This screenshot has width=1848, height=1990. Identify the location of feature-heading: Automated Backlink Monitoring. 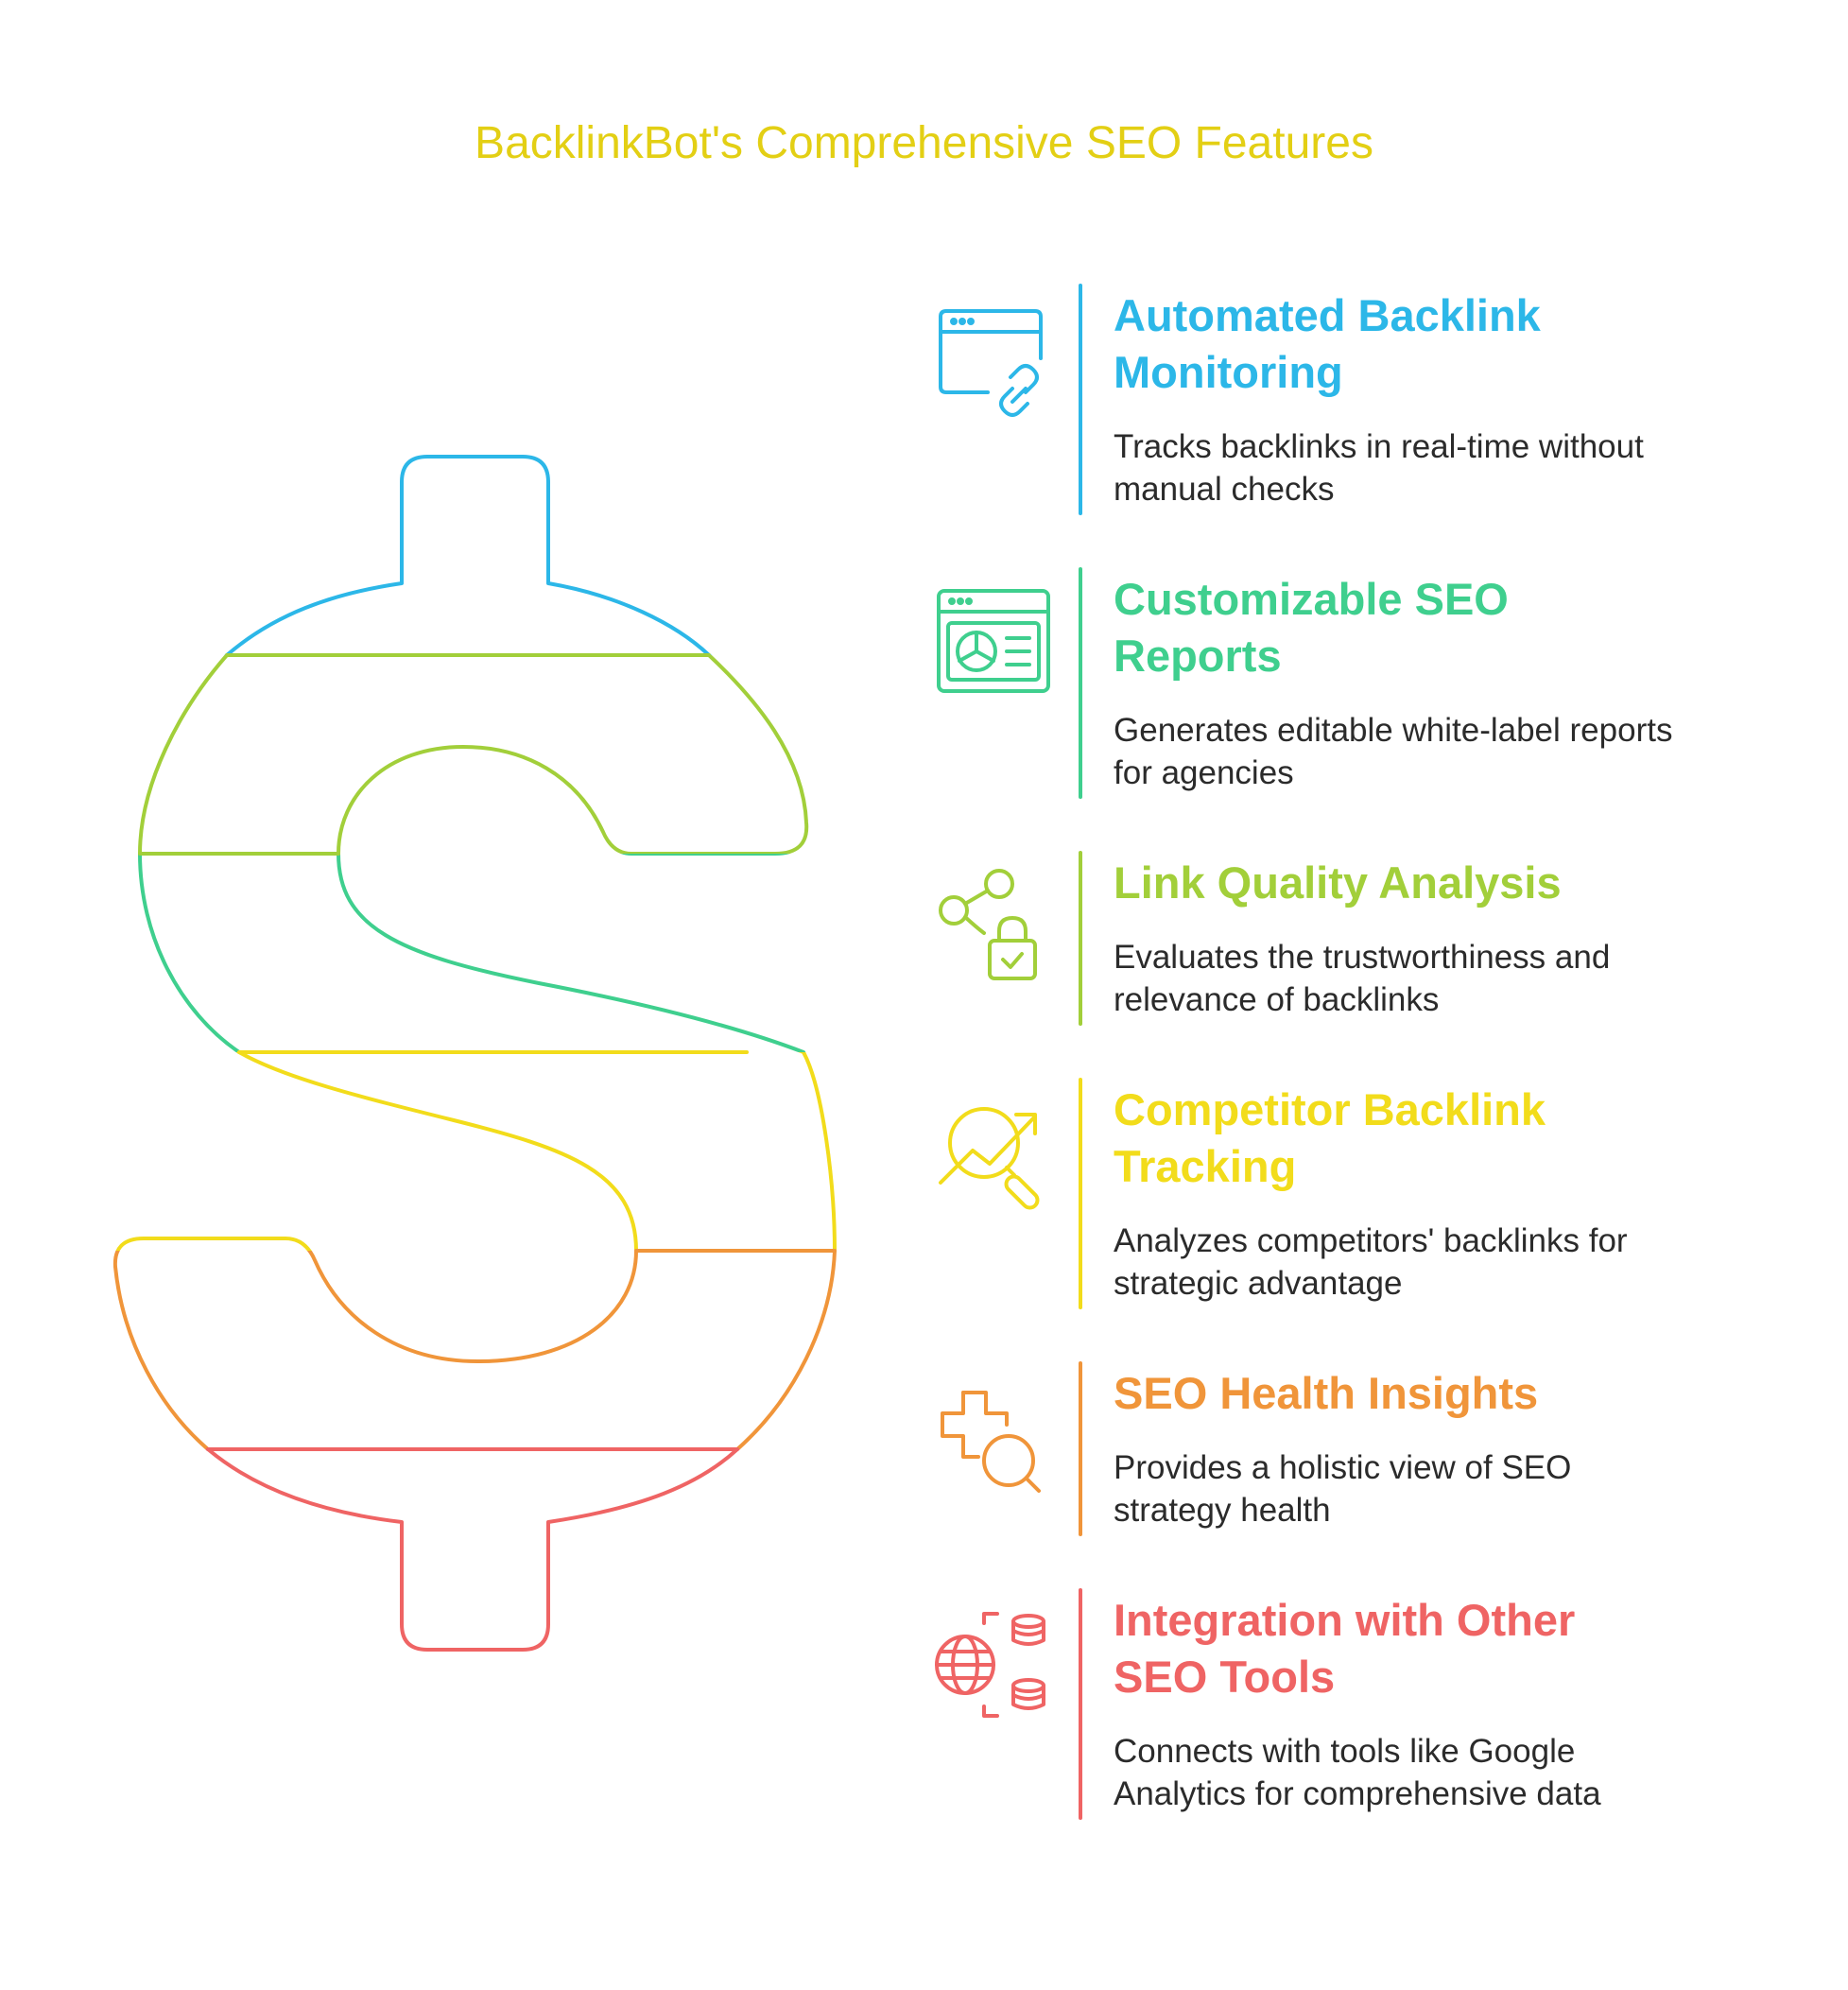
(1327, 344).